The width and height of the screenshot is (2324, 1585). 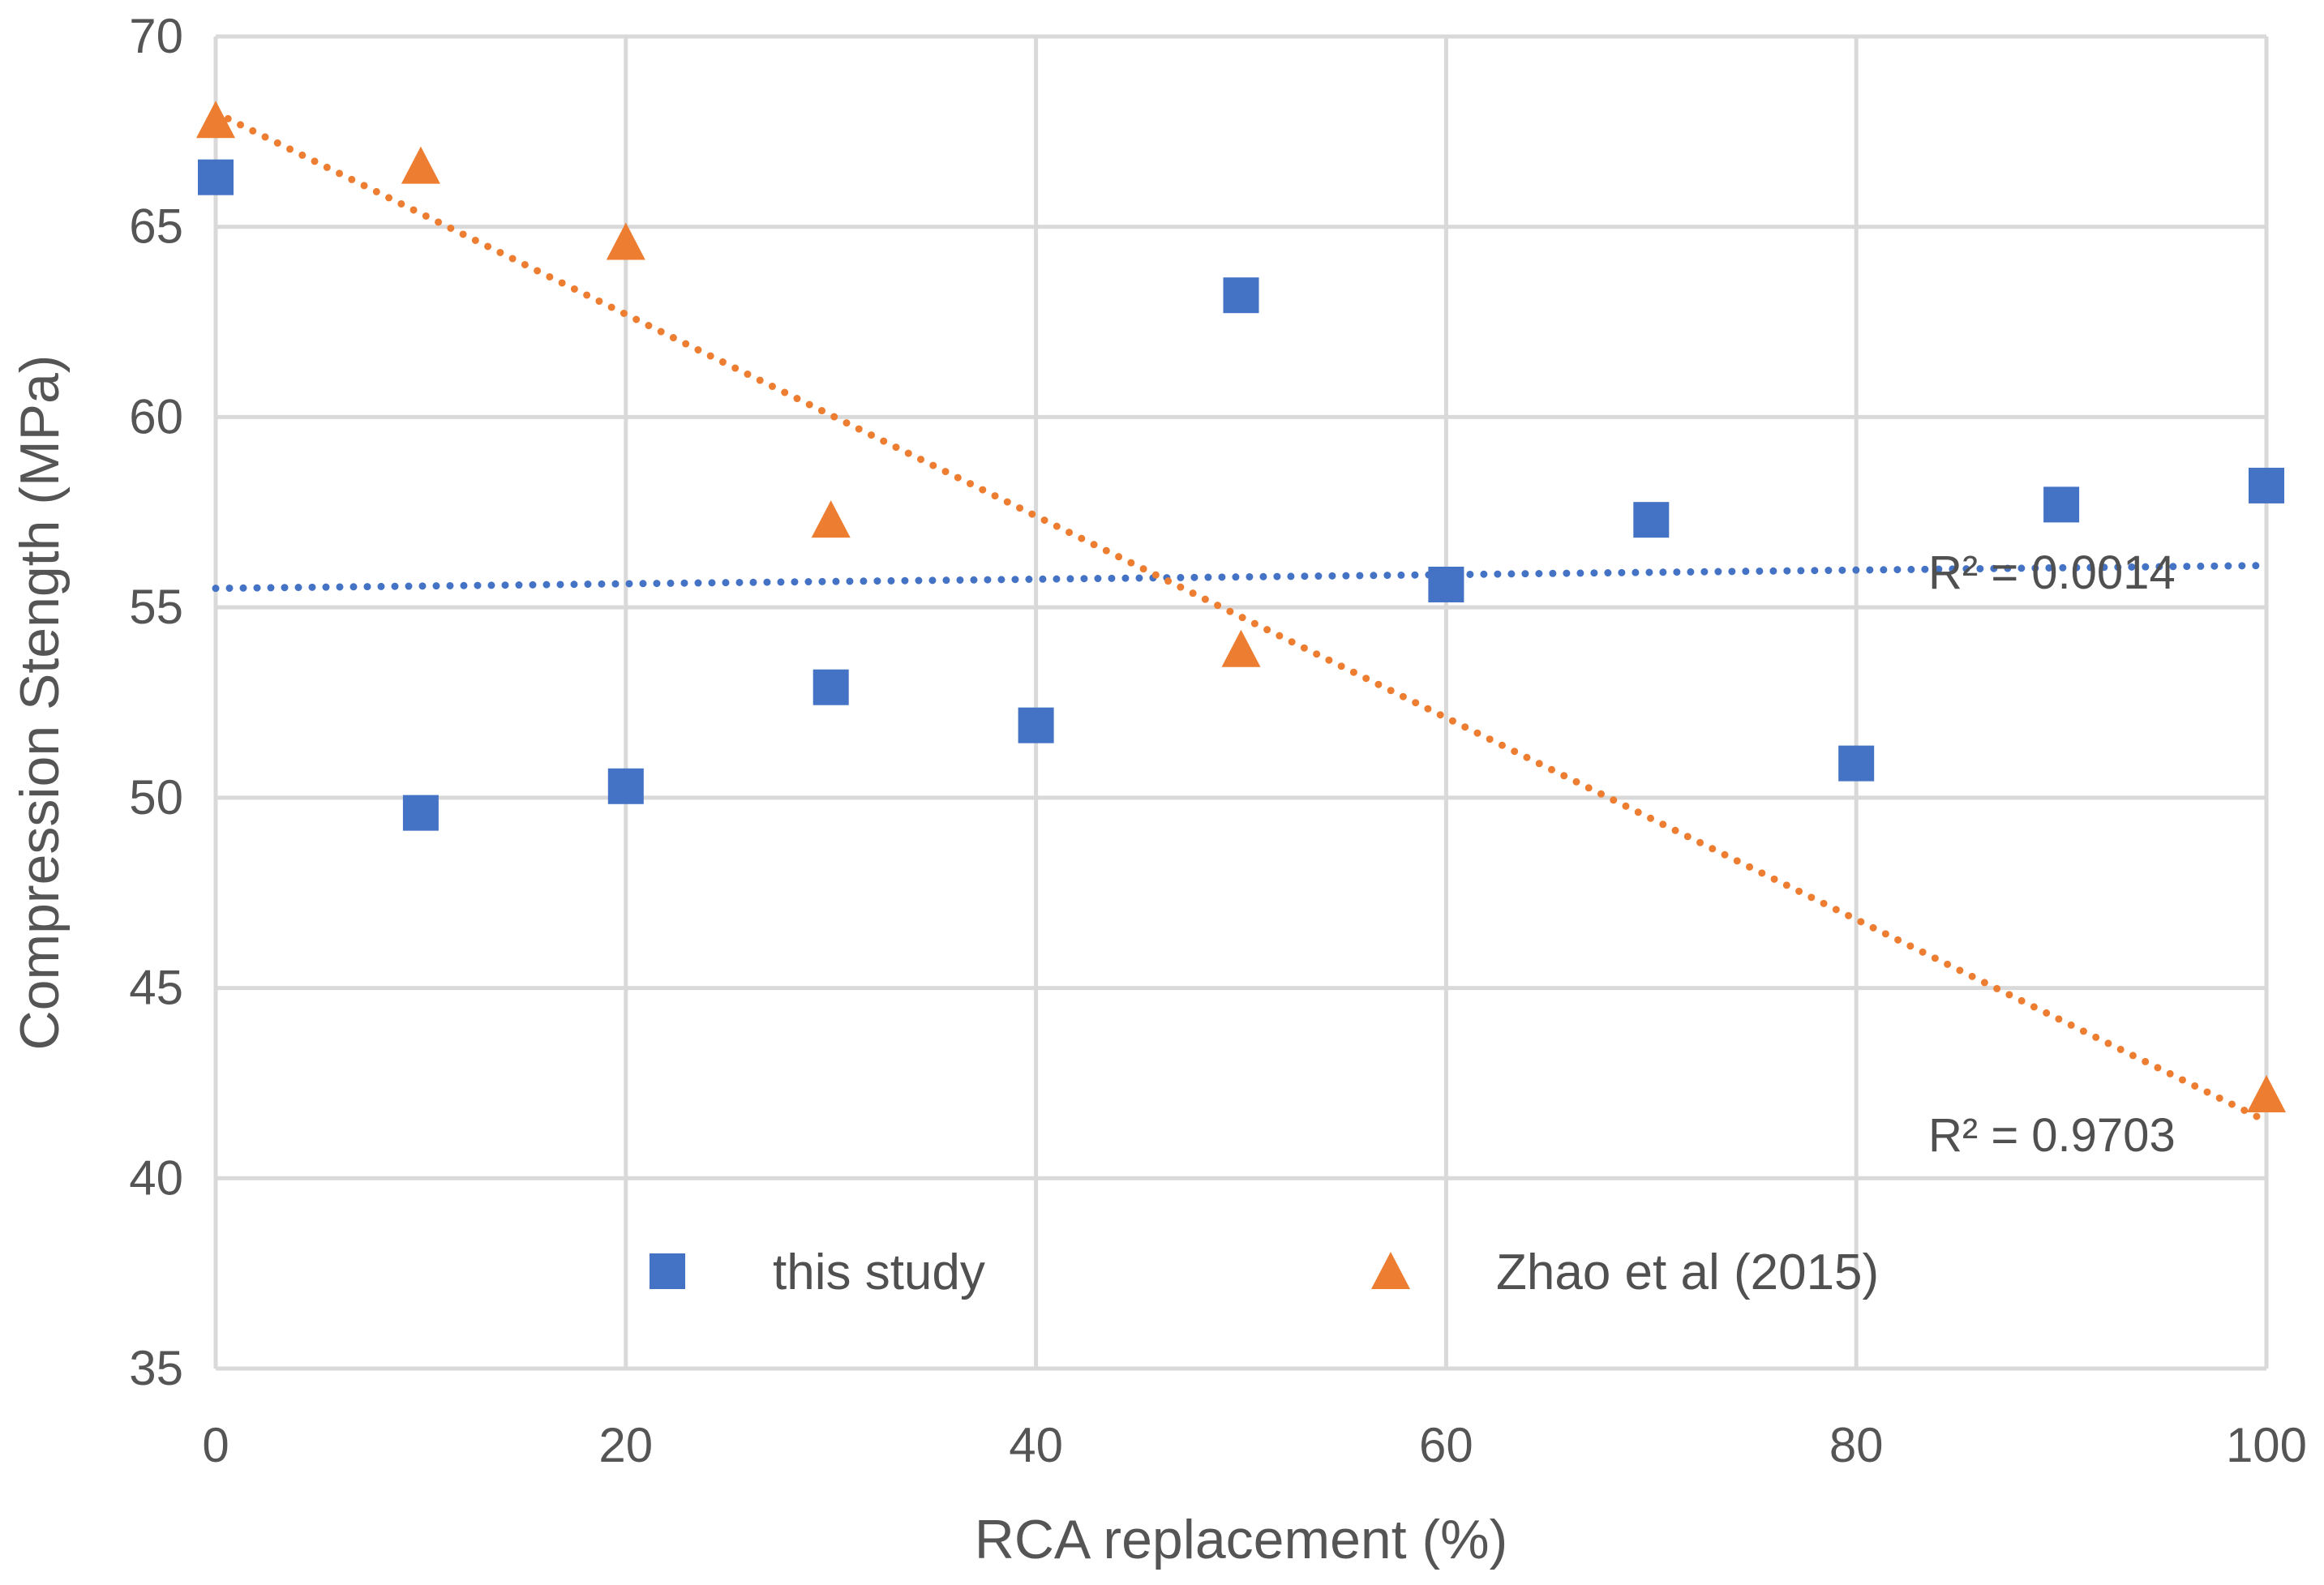 What do you see at coordinates (1390, 1270) in the screenshot?
I see `legend-marker-triangle` at bounding box center [1390, 1270].